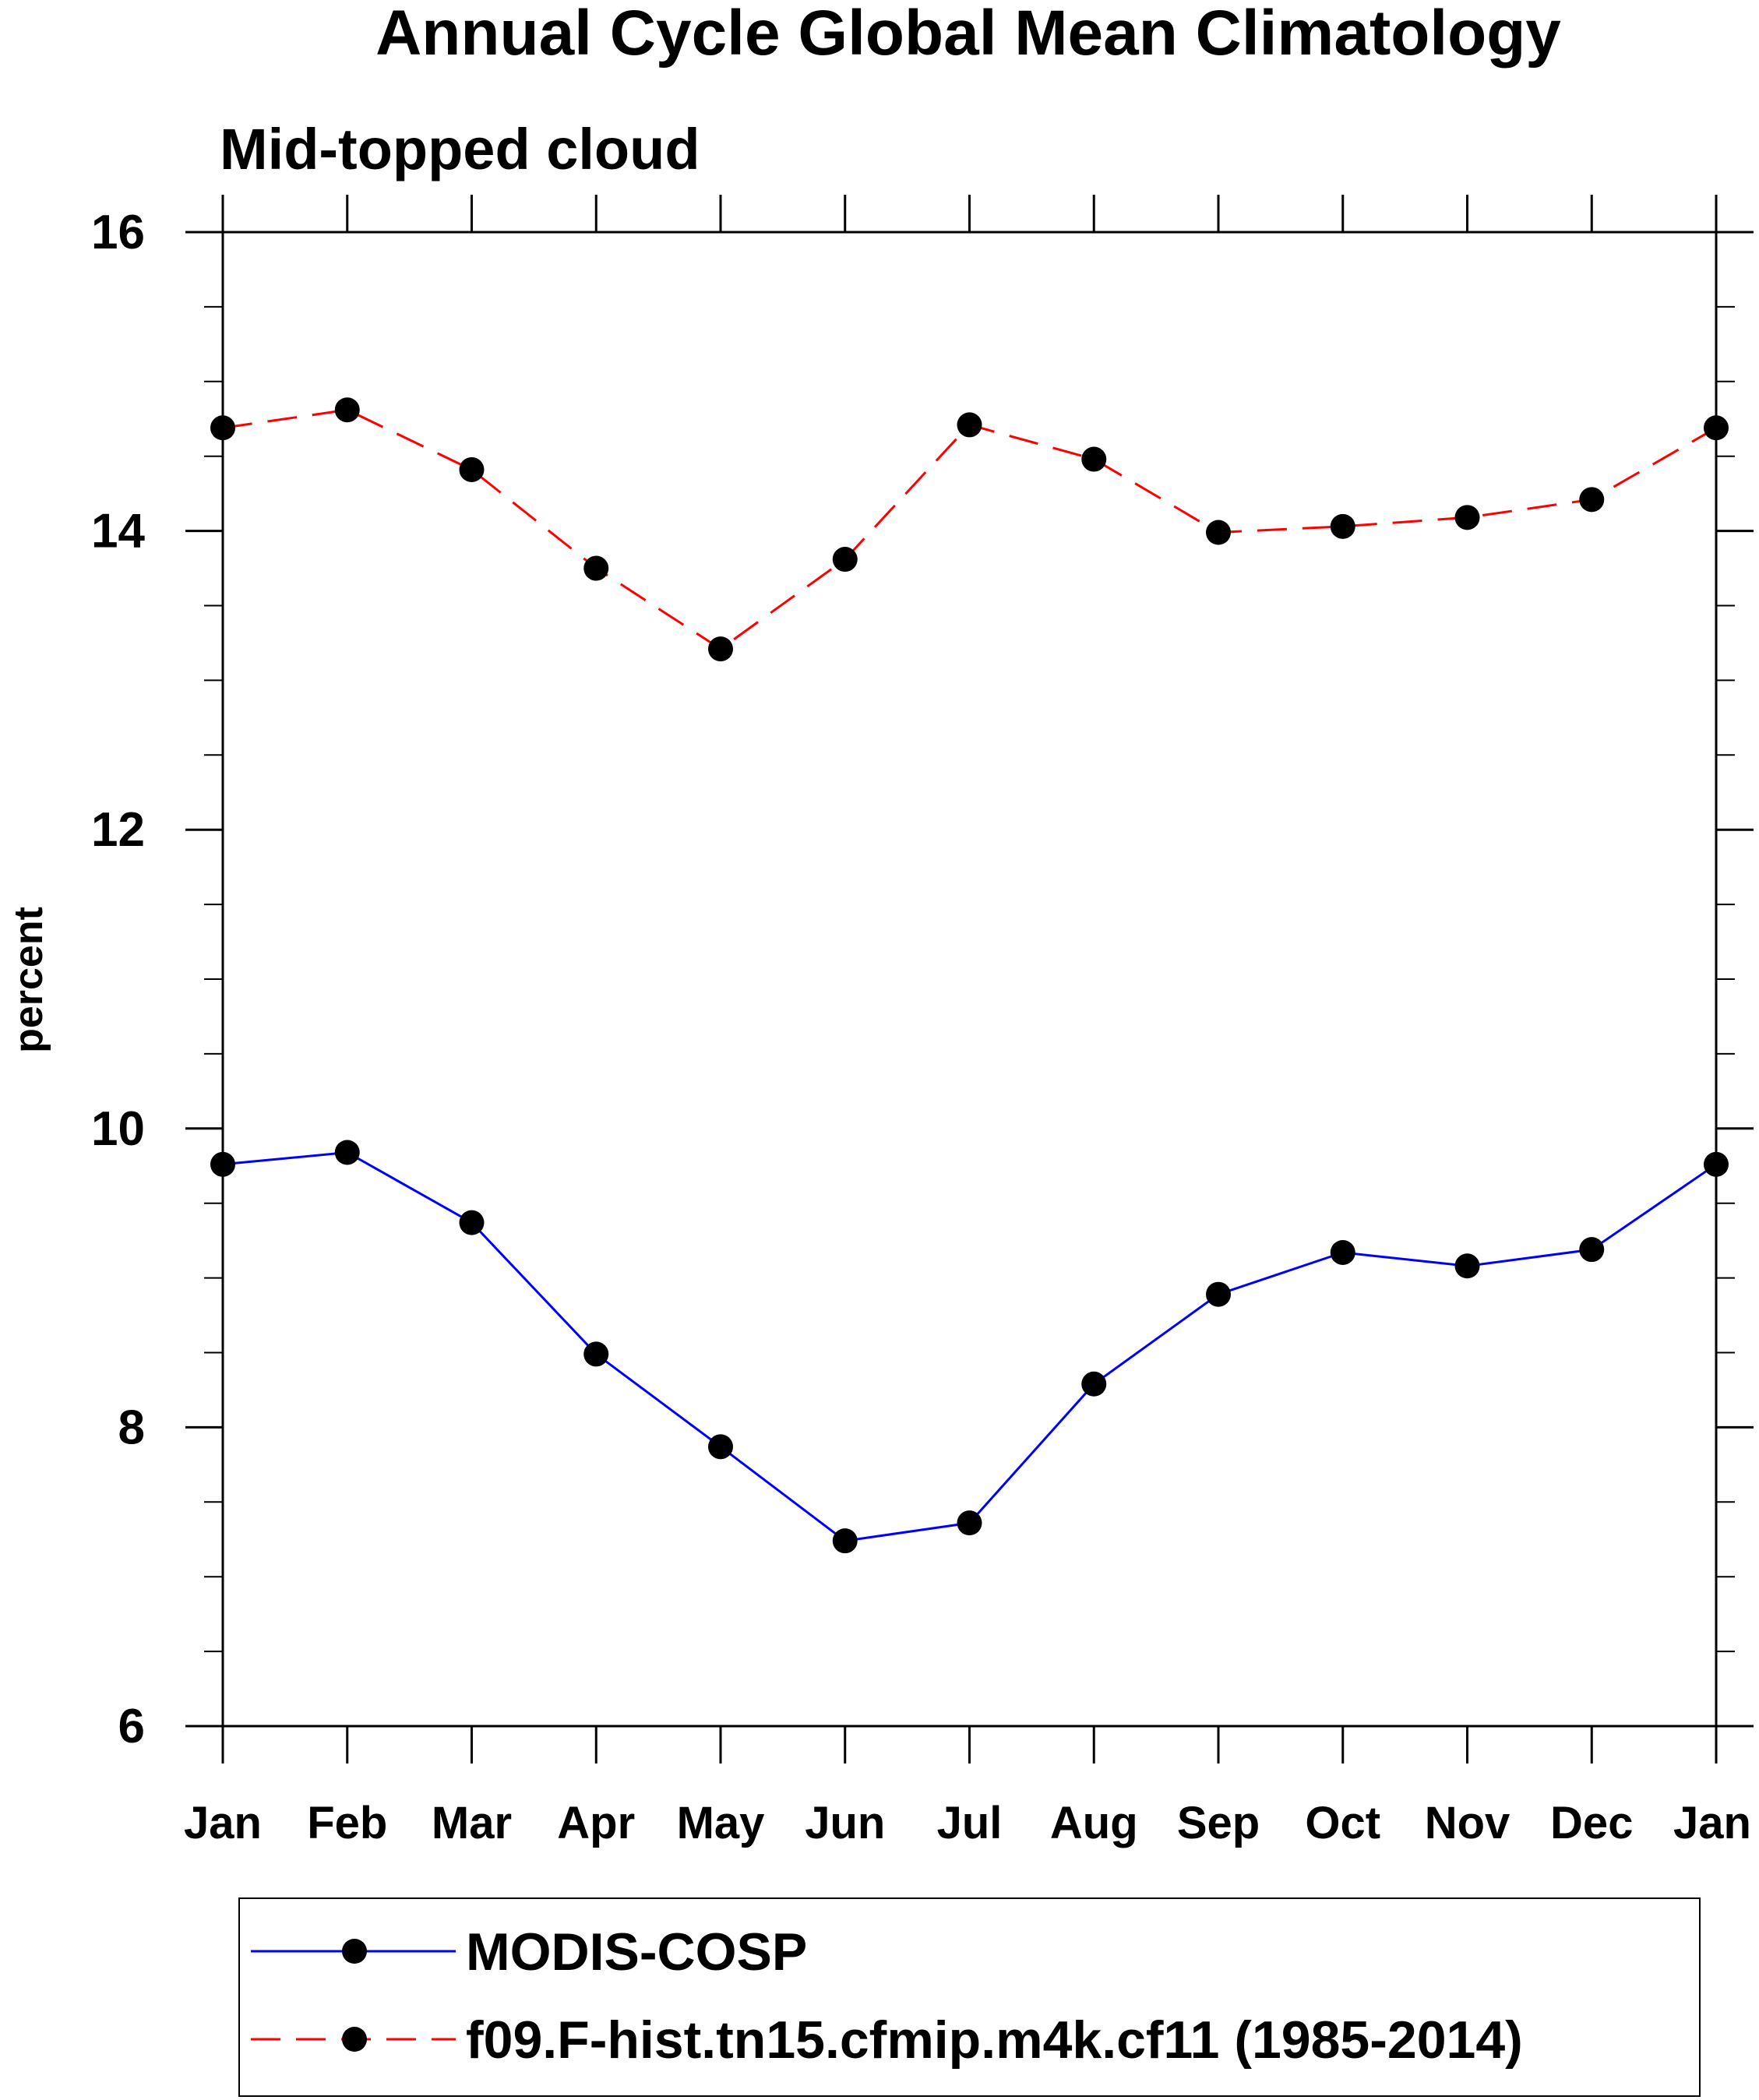 This screenshot has height=2100, width=1759. What do you see at coordinates (1342, 1823) in the screenshot?
I see `x-tick-label: Oct` at bounding box center [1342, 1823].